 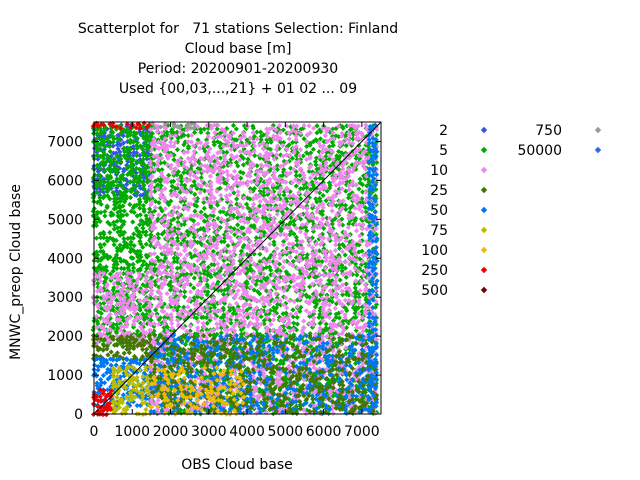 I want to click on y-tick-label: 1000, so click(x=65, y=376).